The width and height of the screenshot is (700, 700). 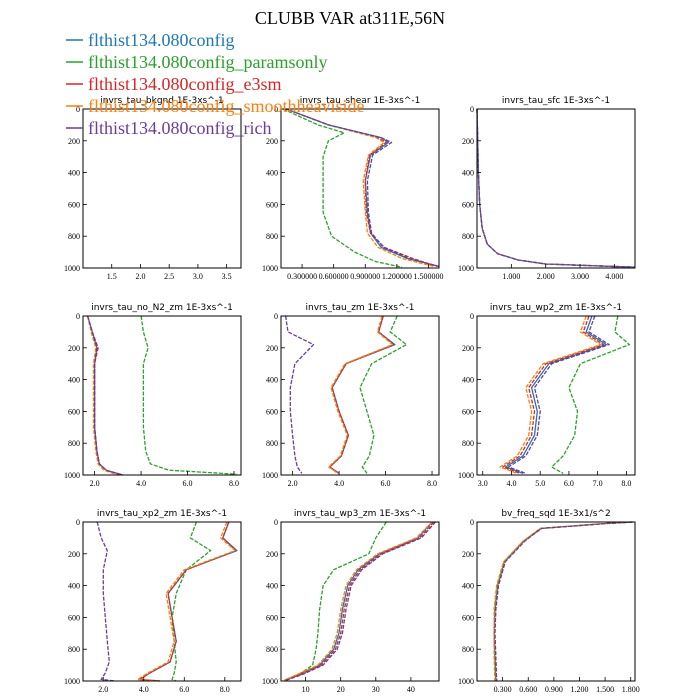 What do you see at coordinates (555, 514) in the screenshot?
I see `panel-title: bv_freq_sqd 1E-3x1/s^2` at bounding box center [555, 514].